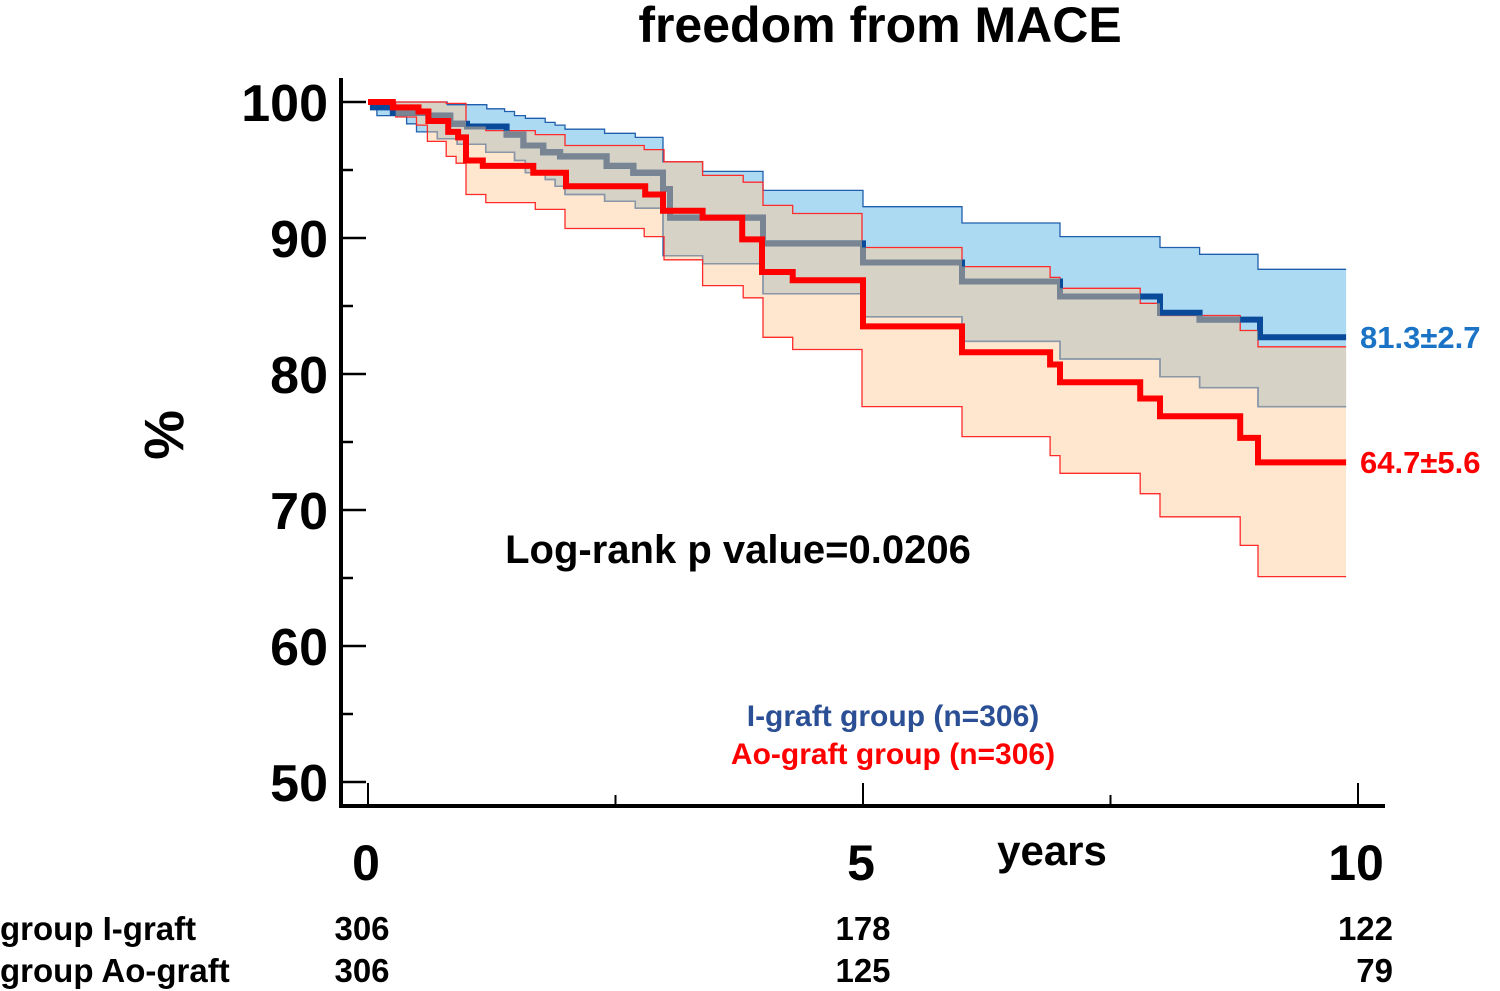 The width and height of the screenshot is (1500, 991). Describe the element at coordinates (893, 754) in the screenshot. I see `legend-aograft: Ao-graft group (n=306)` at that location.